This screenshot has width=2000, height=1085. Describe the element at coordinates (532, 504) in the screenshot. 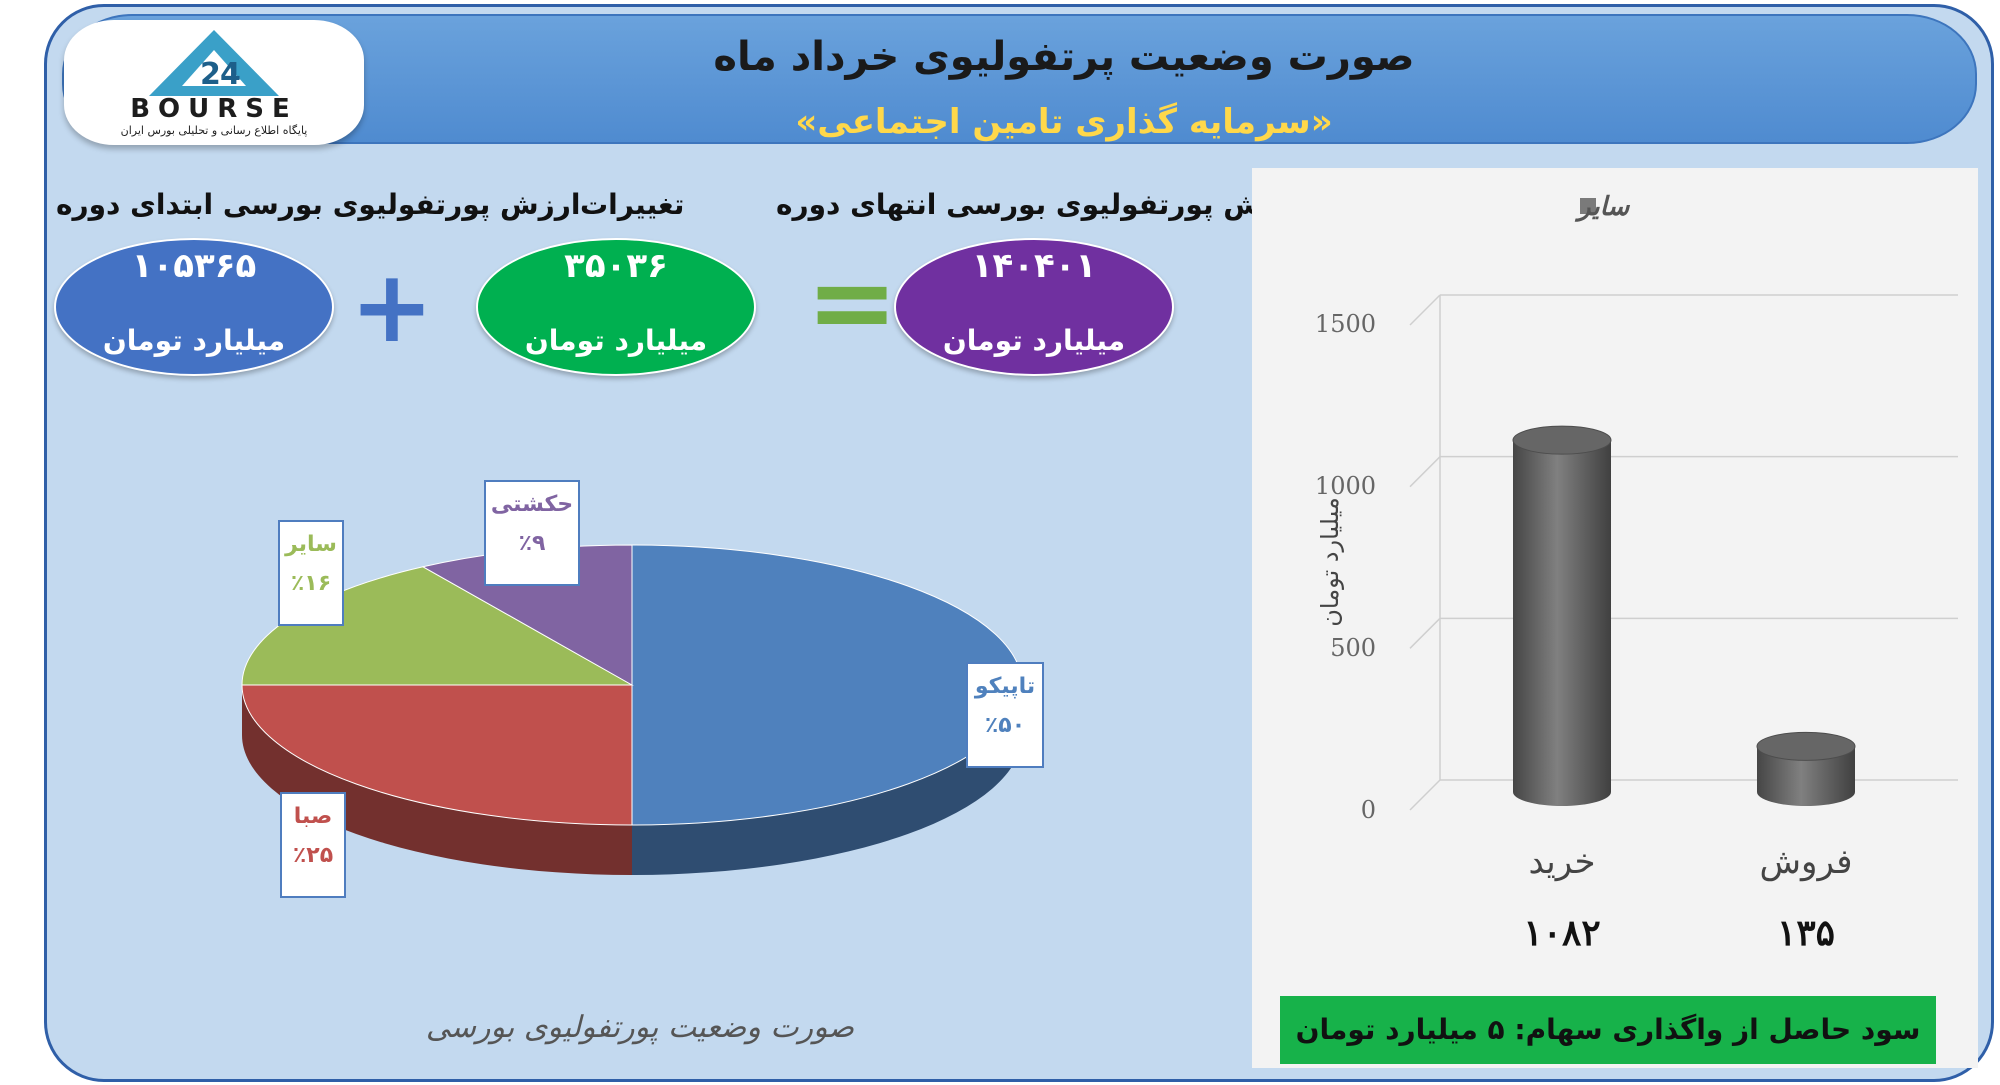

I see `pie-label-name: حکشتی` at that location.